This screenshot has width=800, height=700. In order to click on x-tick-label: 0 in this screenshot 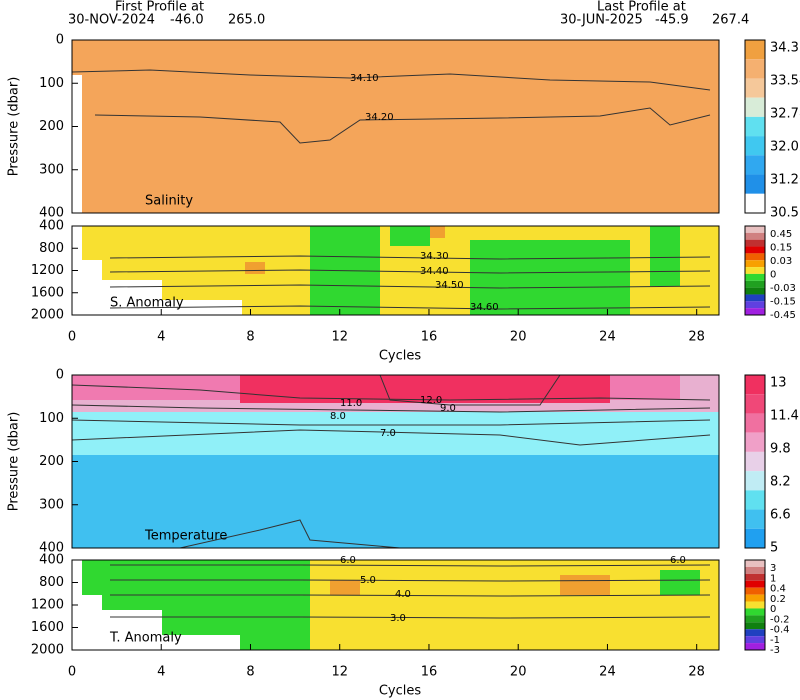, I will do `click(72, 337)`.